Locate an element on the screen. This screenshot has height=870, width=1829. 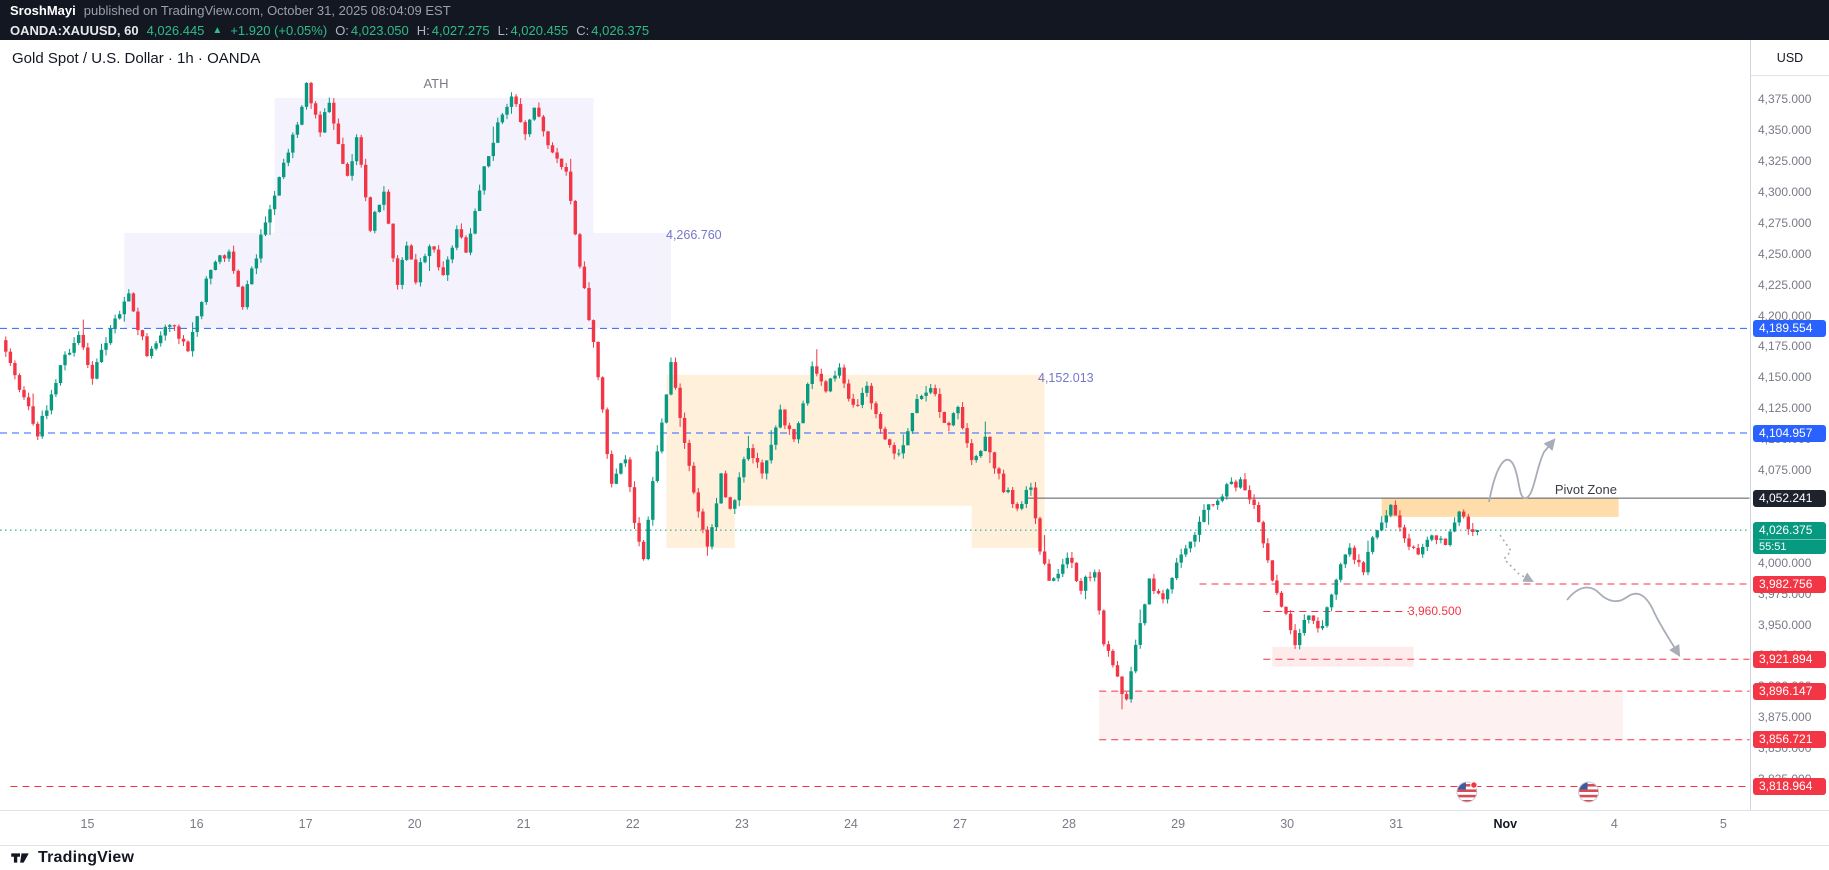
price-badge: 3,818.964 is located at coordinates (1789, 786).